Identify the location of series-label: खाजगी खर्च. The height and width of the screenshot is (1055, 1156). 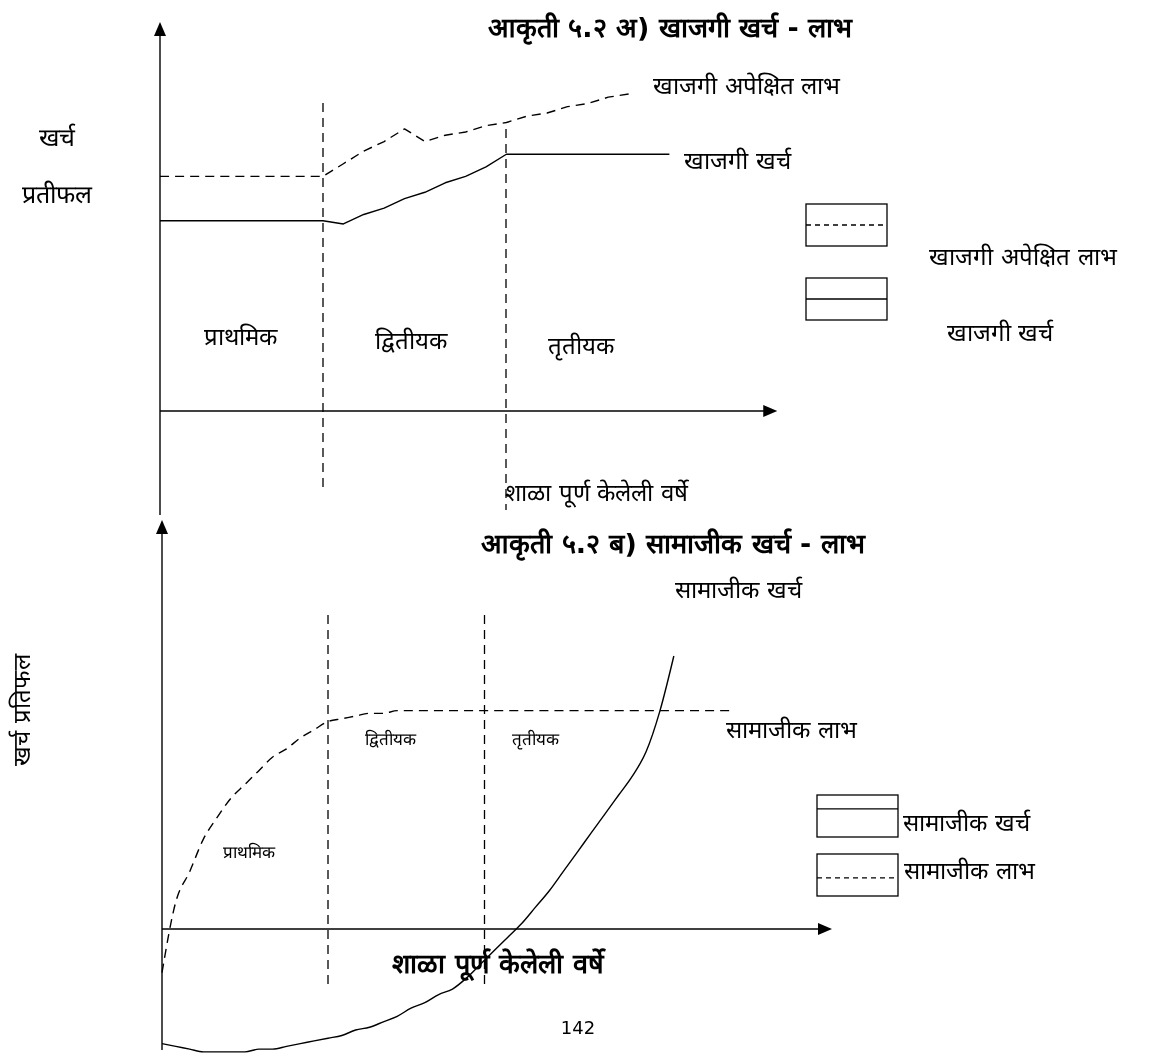
(738, 161).